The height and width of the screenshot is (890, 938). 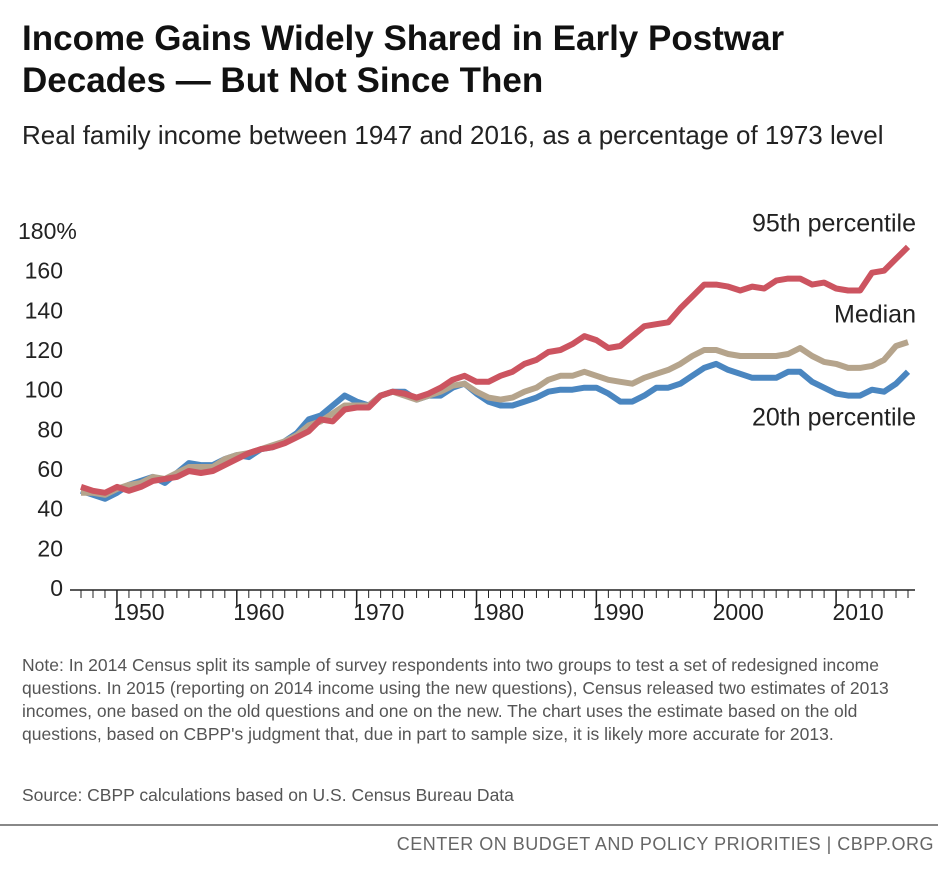 I want to click on x-tick-label: 1950, so click(x=138, y=612).